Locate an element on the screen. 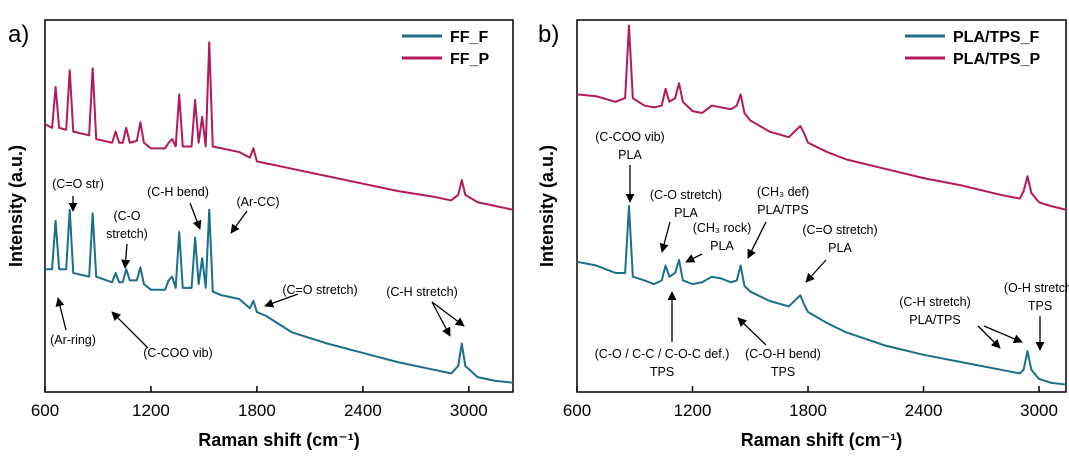 The width and height of the screenshot is (1069, 458). annotation: (C-O / C-C / C-O-C def.) is located at coordinates (662, 354).